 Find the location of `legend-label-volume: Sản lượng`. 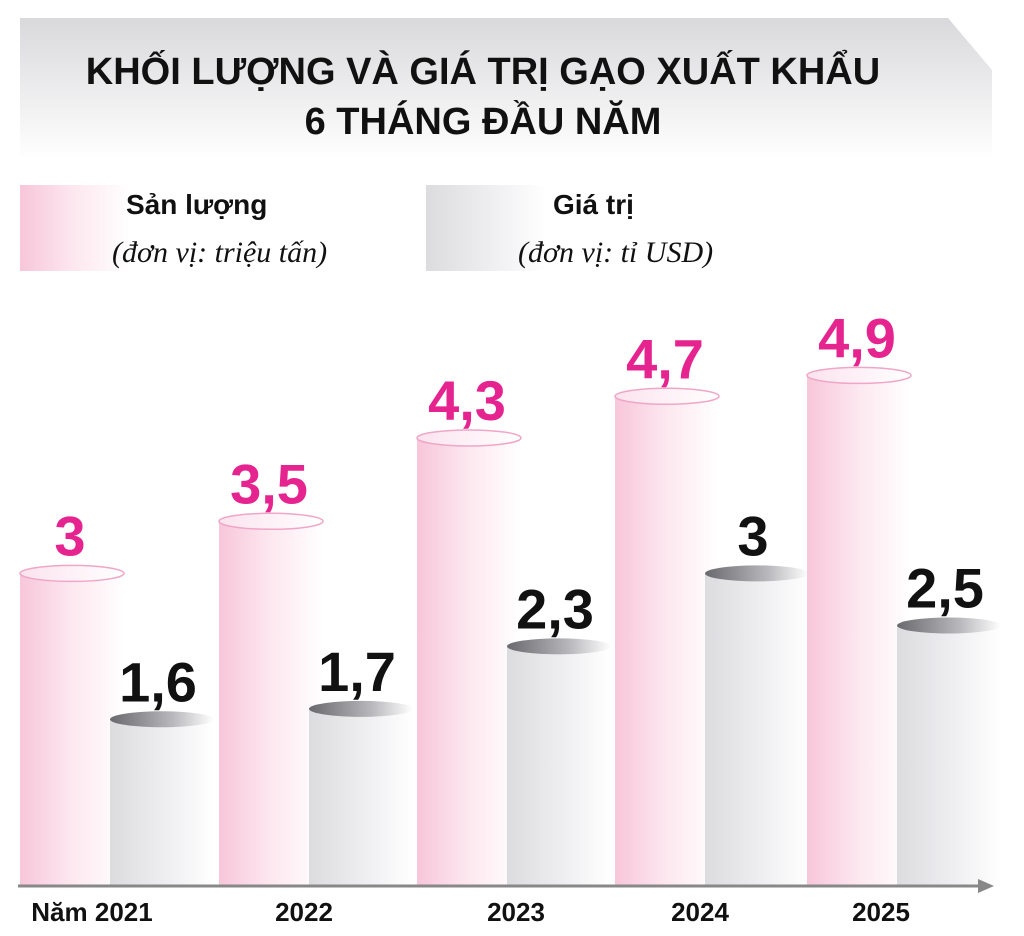

legend-label-volume: Sản lượng is located at coordinates (196, 204).